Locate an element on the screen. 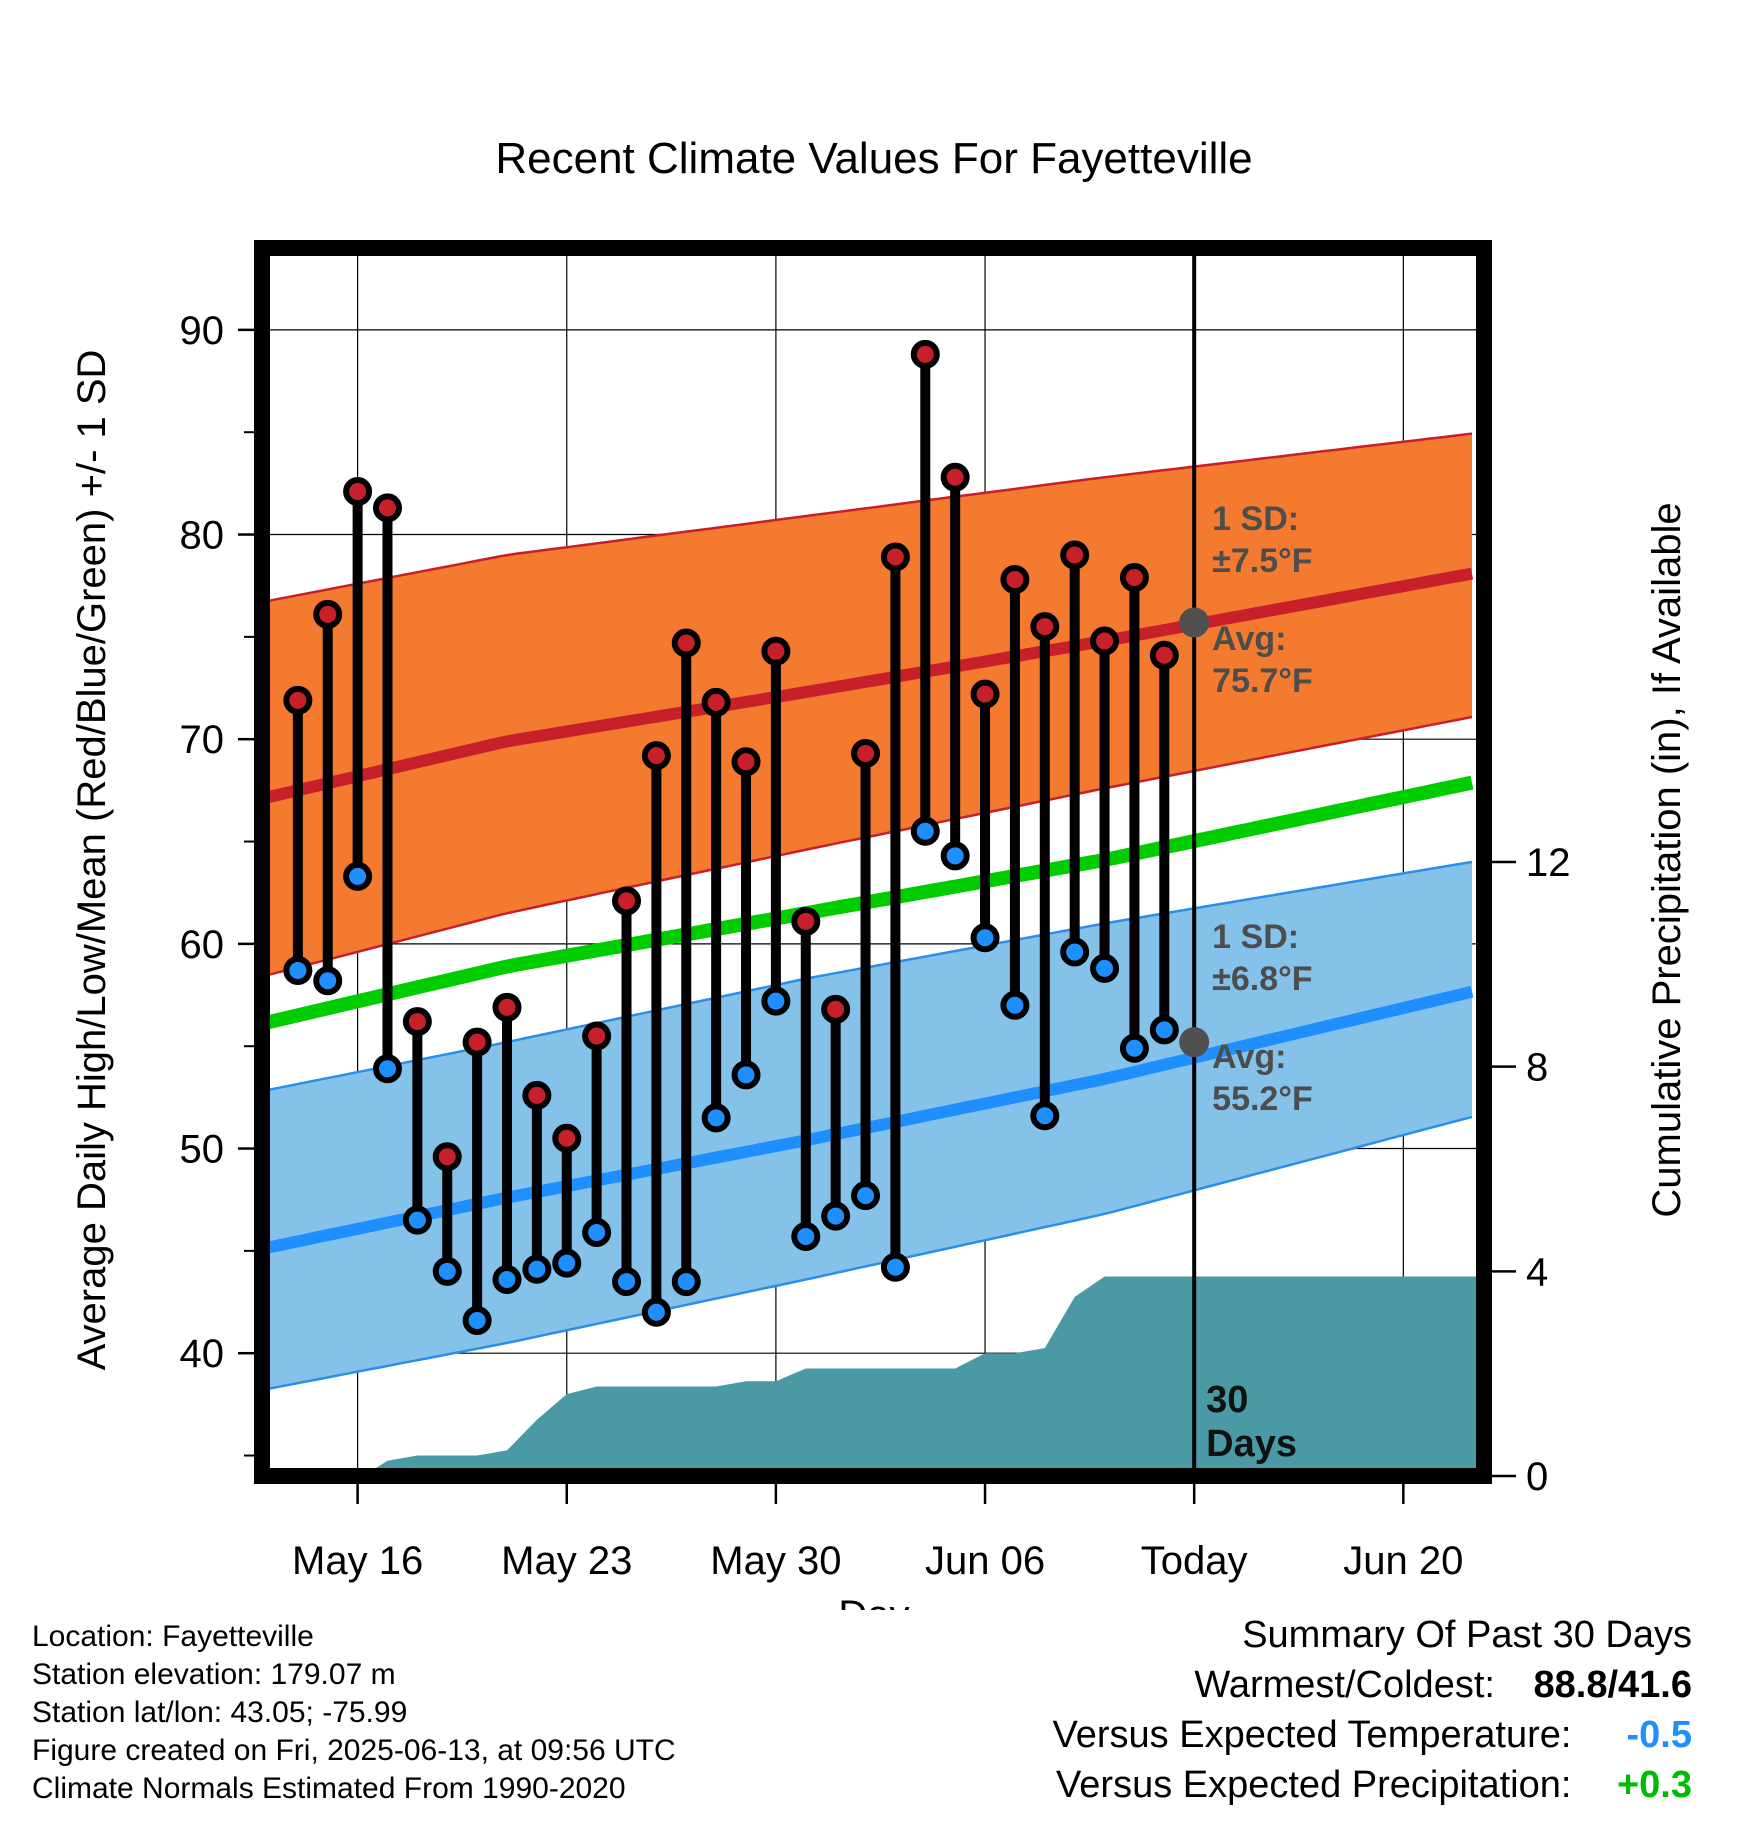  high-normal-line is located at coordinates (867, 686).